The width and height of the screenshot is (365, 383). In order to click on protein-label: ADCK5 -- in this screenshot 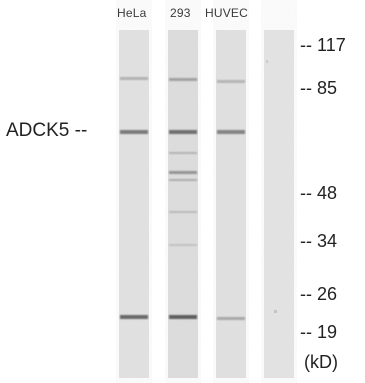, I will do `click(46, 131)`.